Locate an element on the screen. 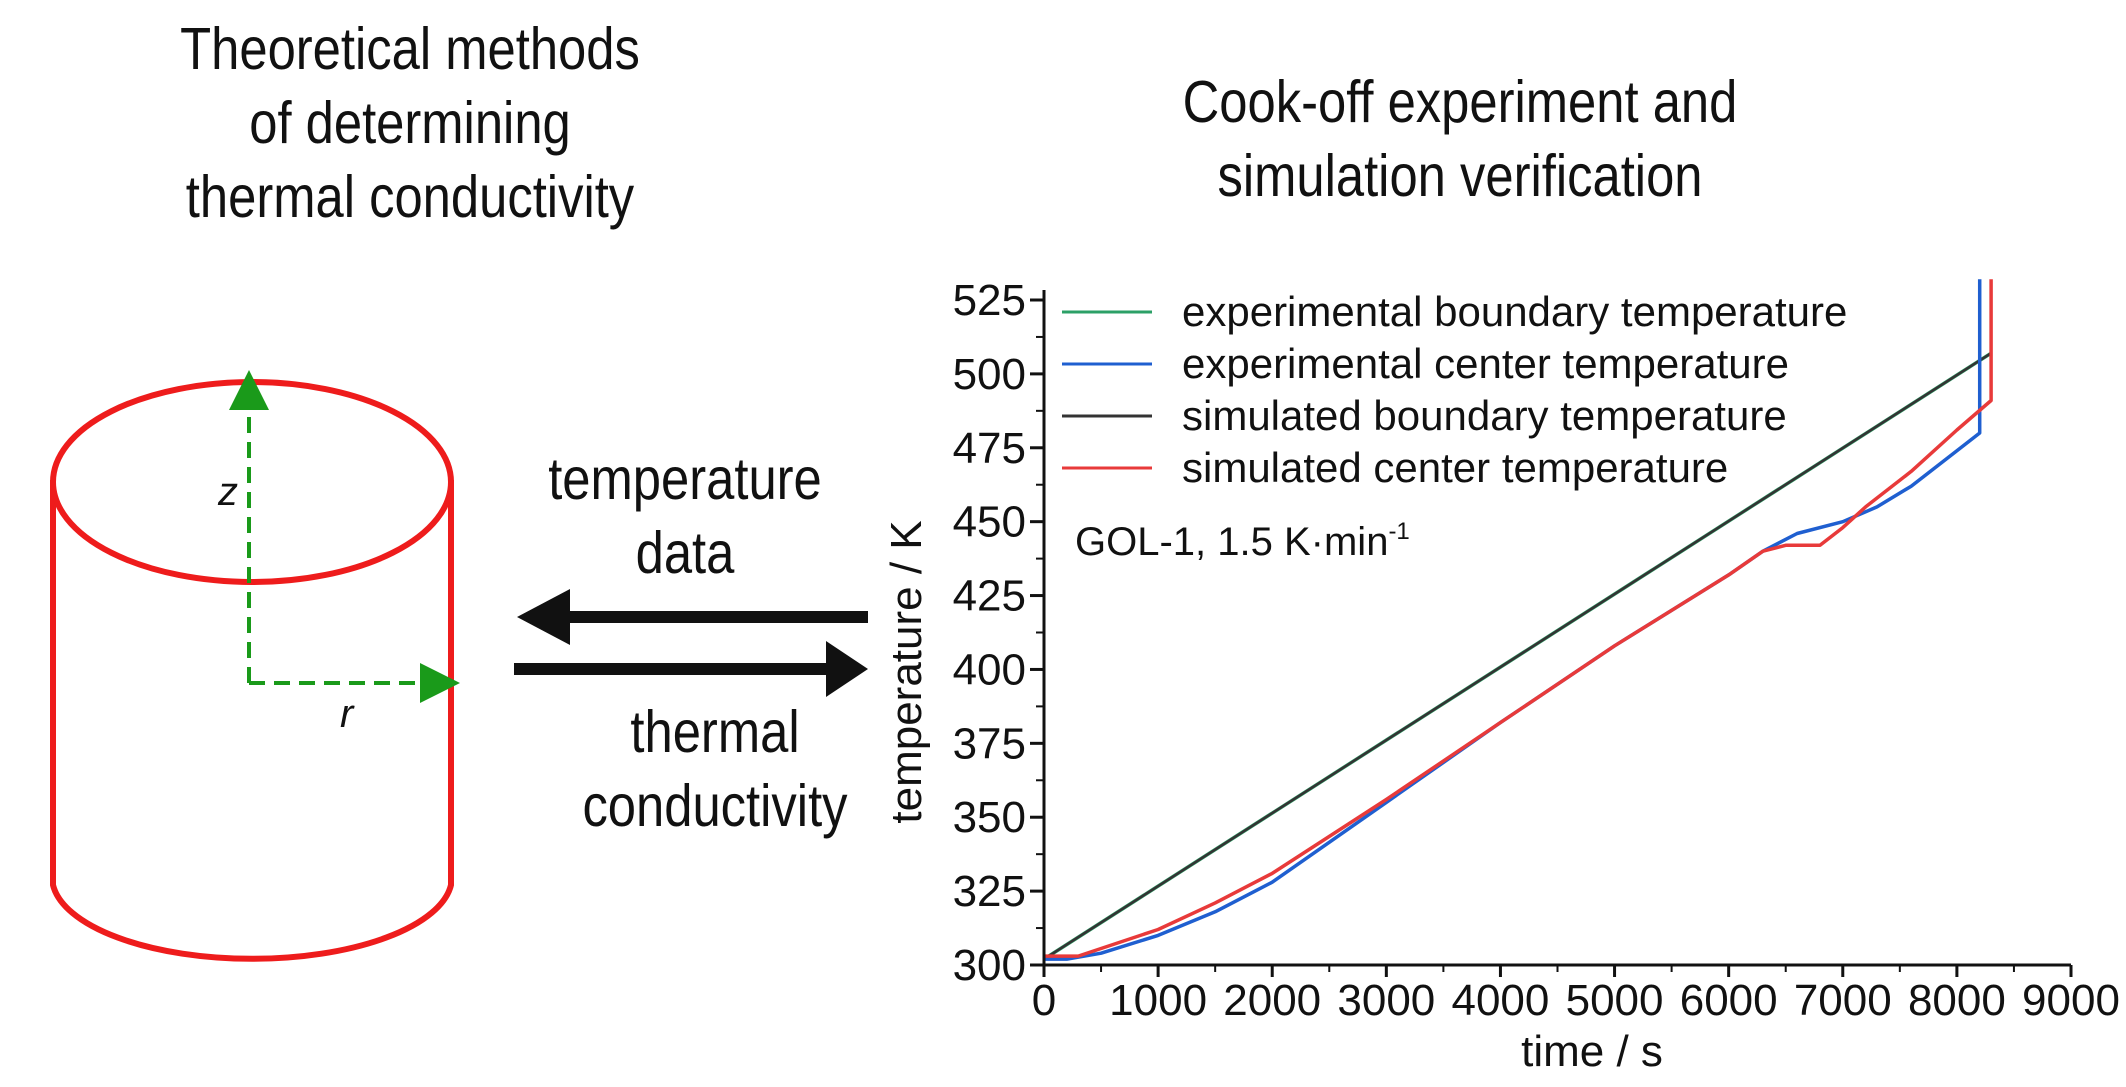 The width and height of the screenshot is (2126, 1087). y-tick-label: 500 is located at coordinates (989, 374).